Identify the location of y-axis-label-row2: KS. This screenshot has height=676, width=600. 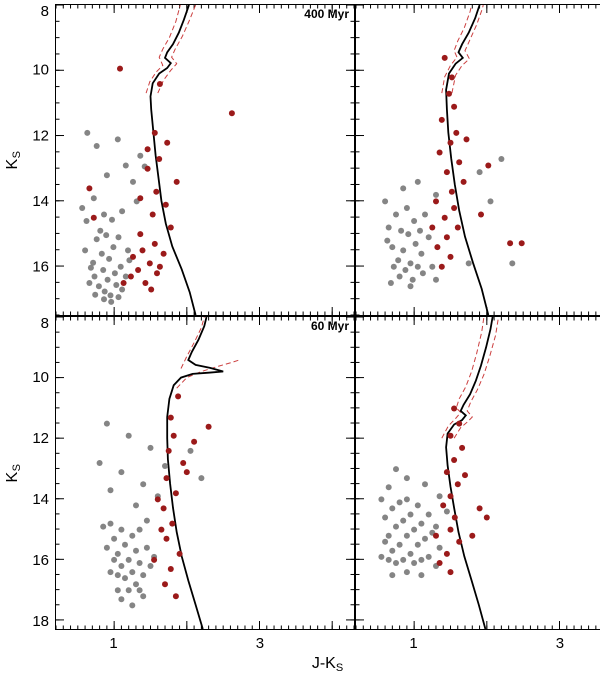
(13, 473).